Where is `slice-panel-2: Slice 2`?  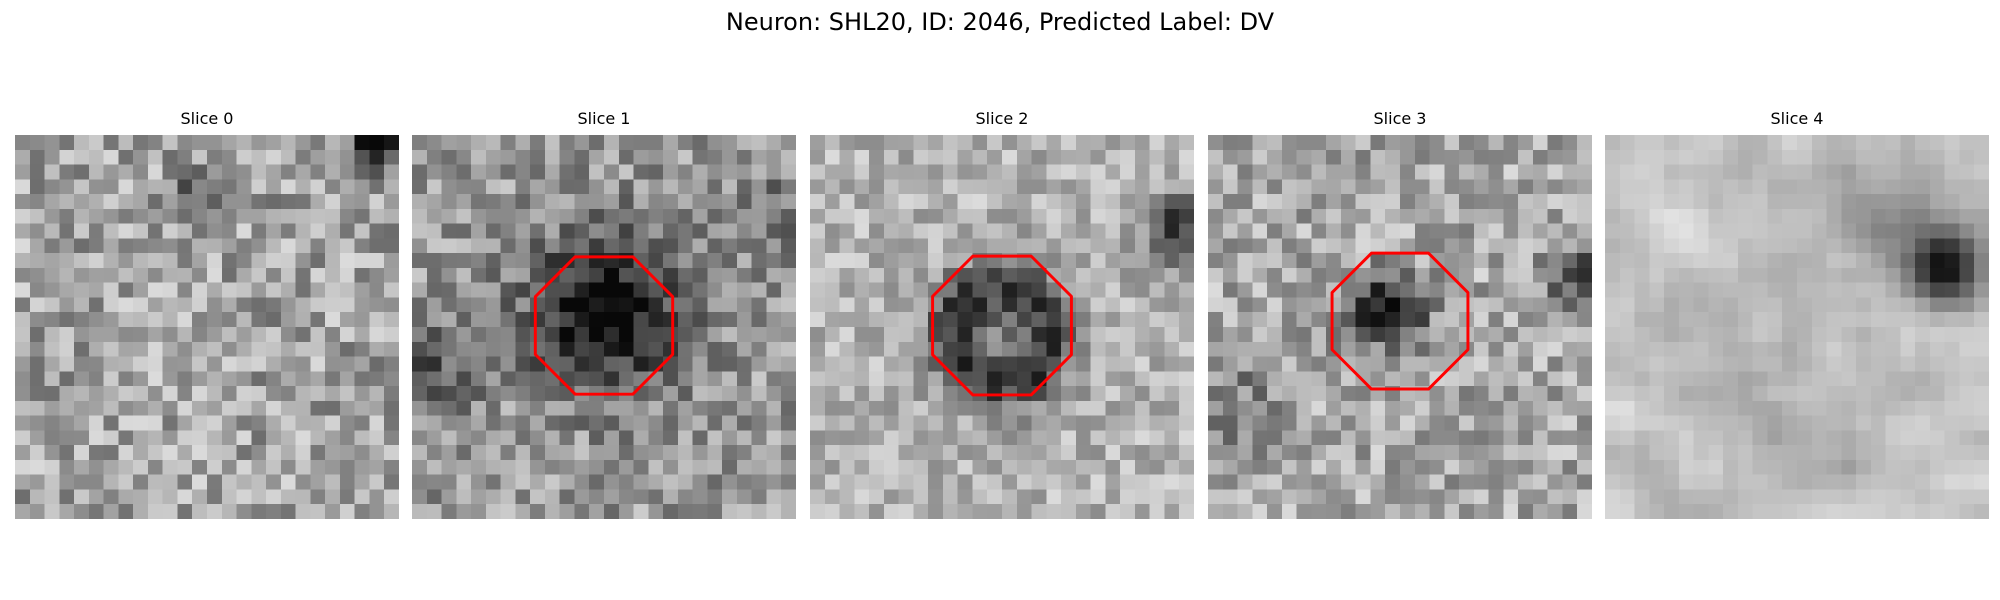
slice-panel-2: Slice 2 is located at coordinates (1002, 315).